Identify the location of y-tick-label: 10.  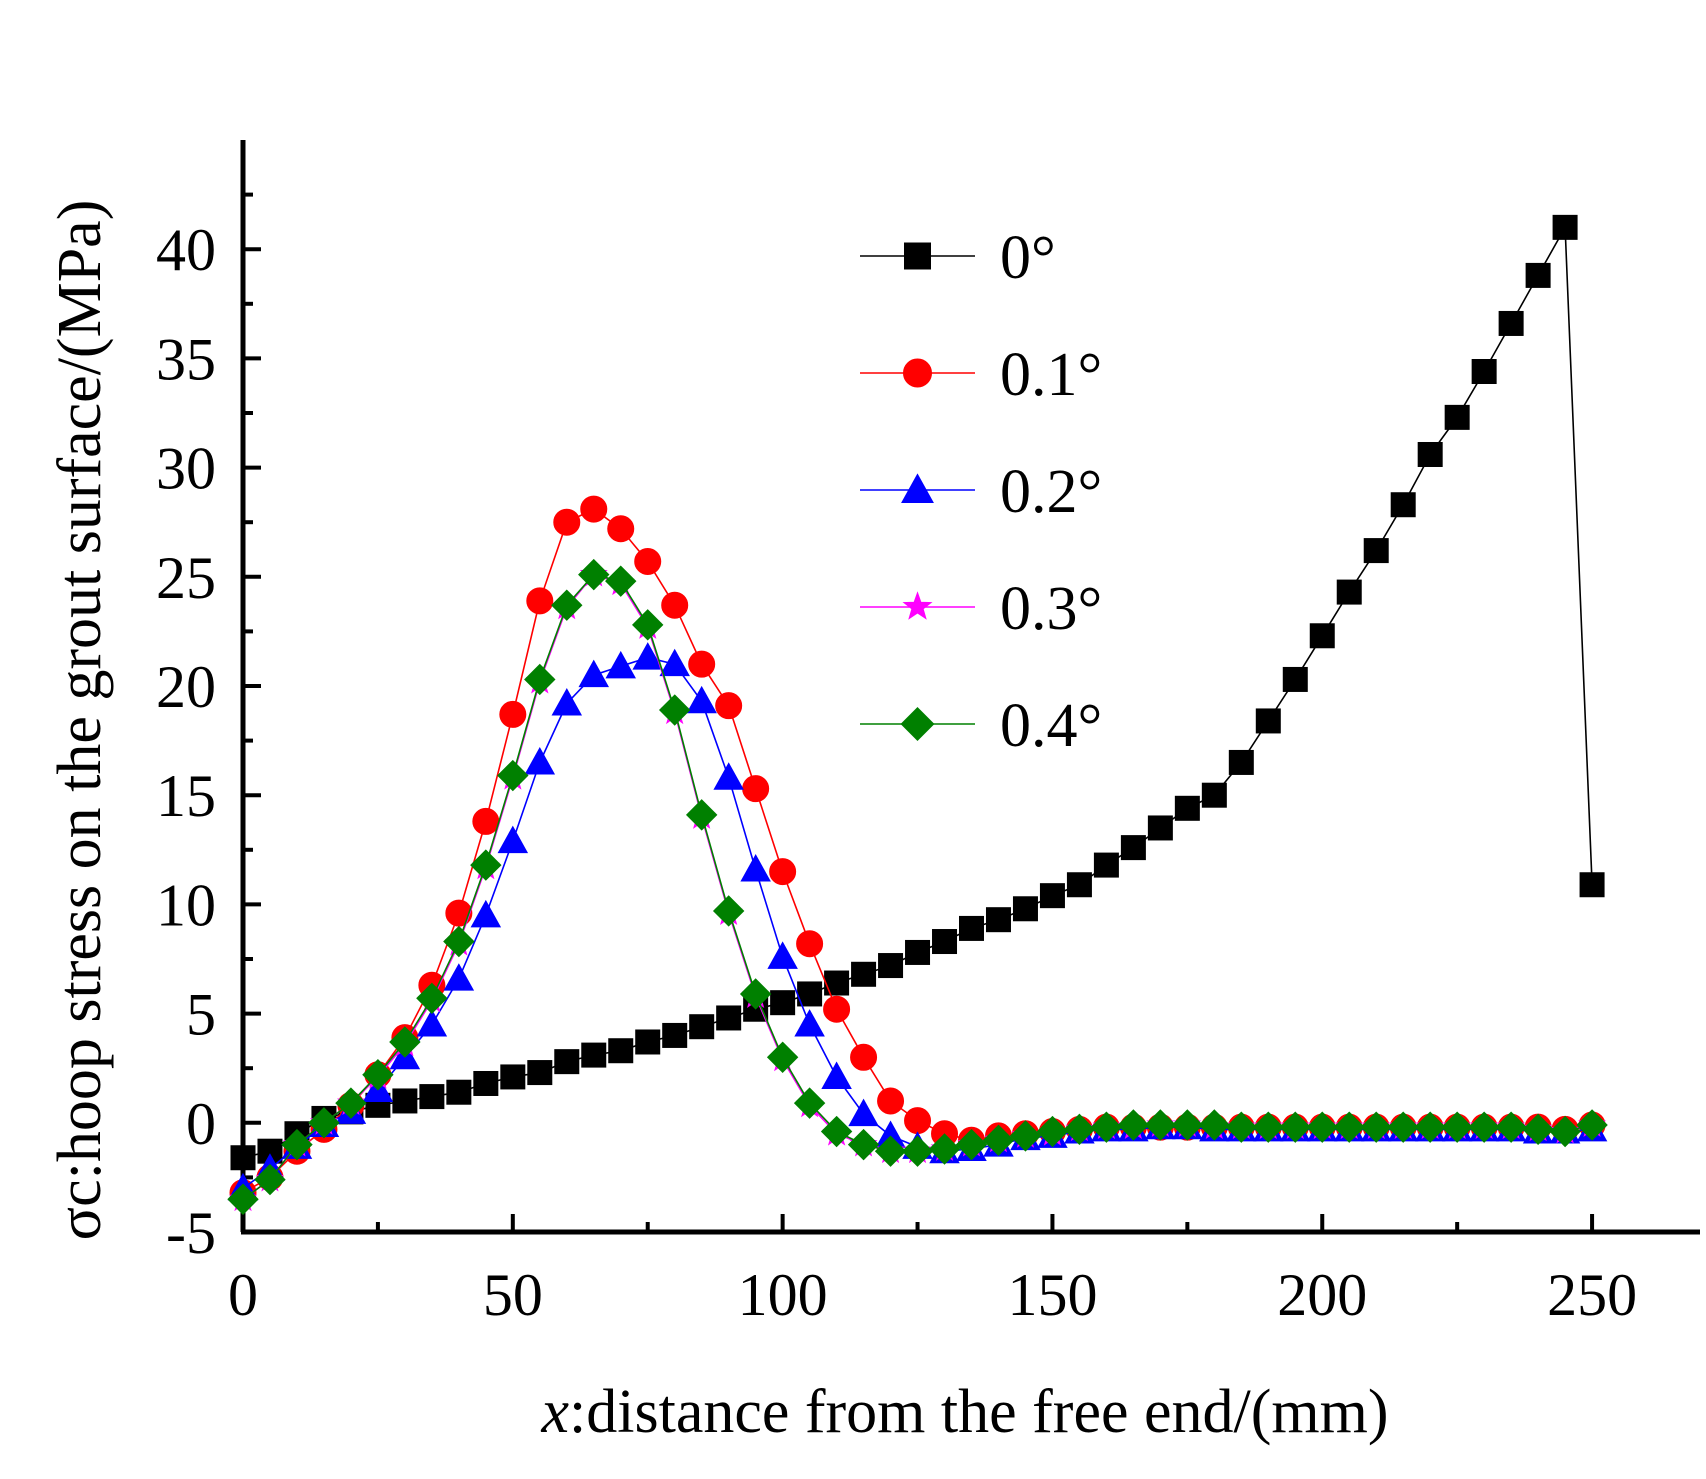
(186, 905).